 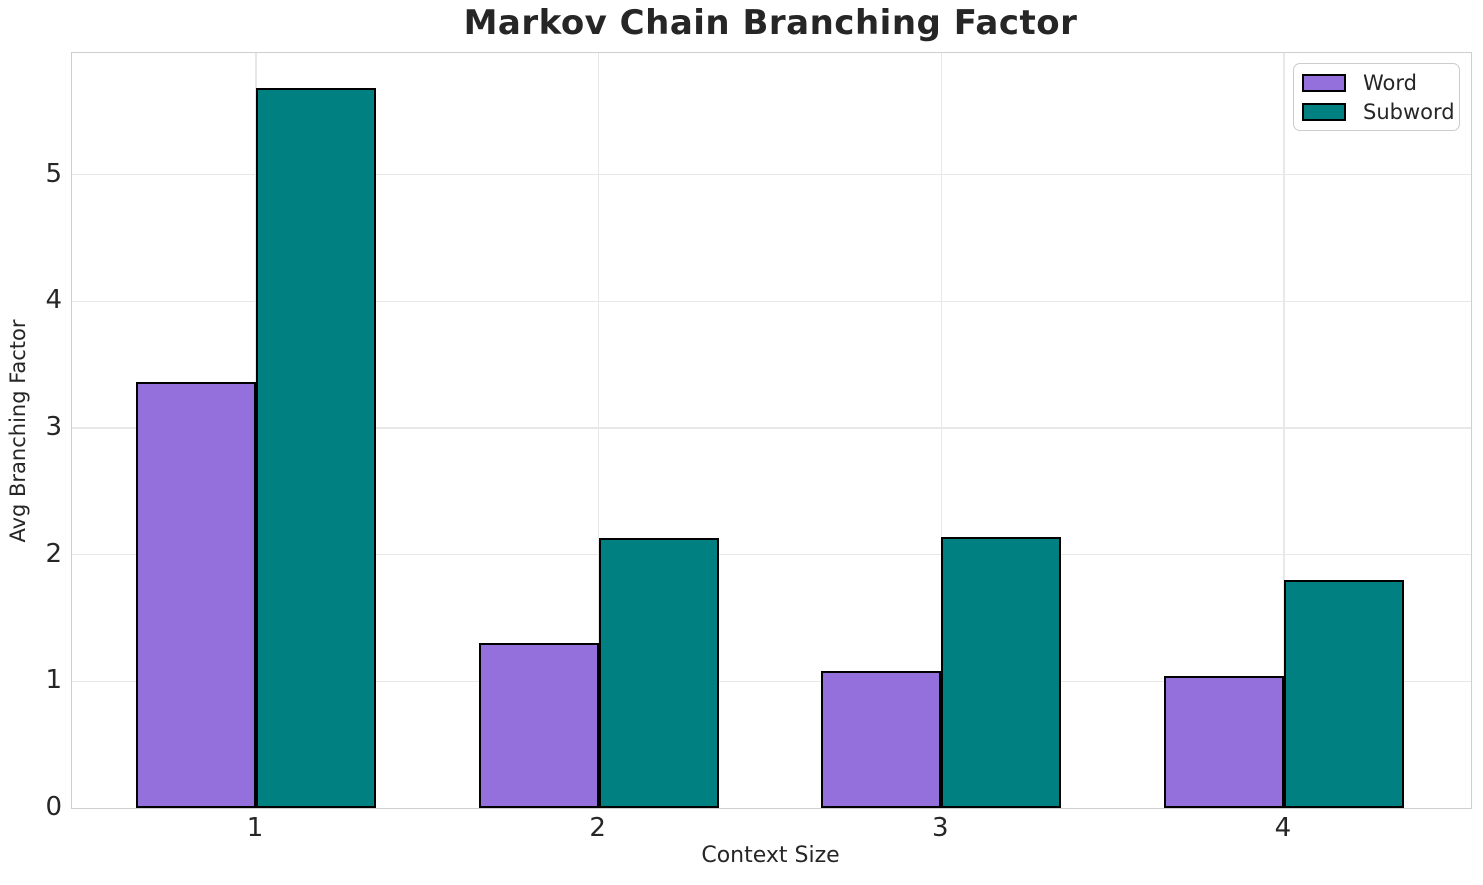 What do you see at coordinates (1376, 97) in the screenshot?
I see `legend: Word Subword` at bounding box center [1376, 97].